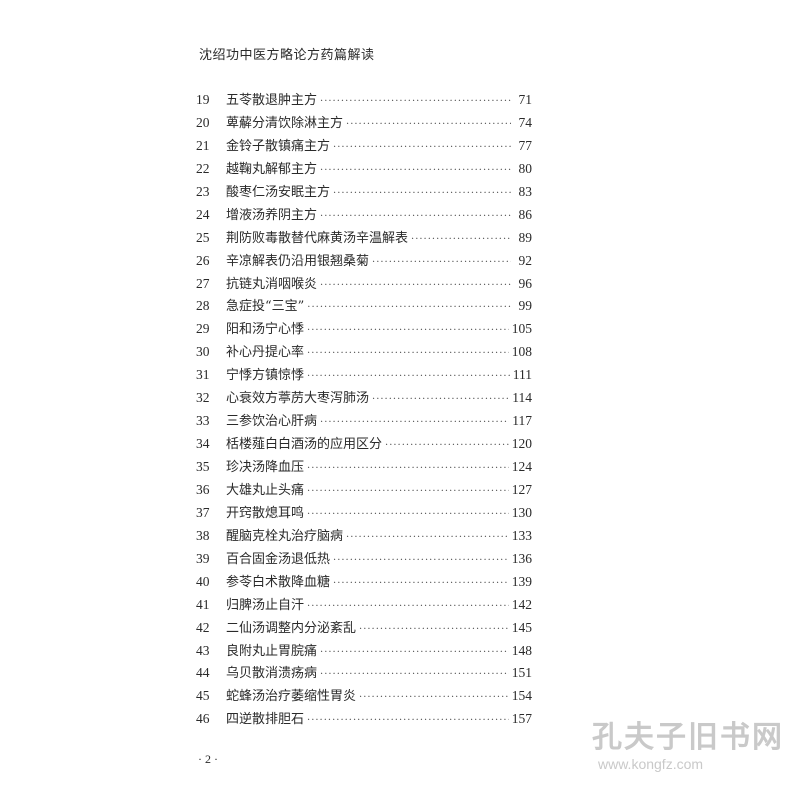 This screenshot has width=800, height=800. What do you see at coordinates (203, 696) in the screenshot?
I see `entry-number: 45` at bounding box center [203, 696].